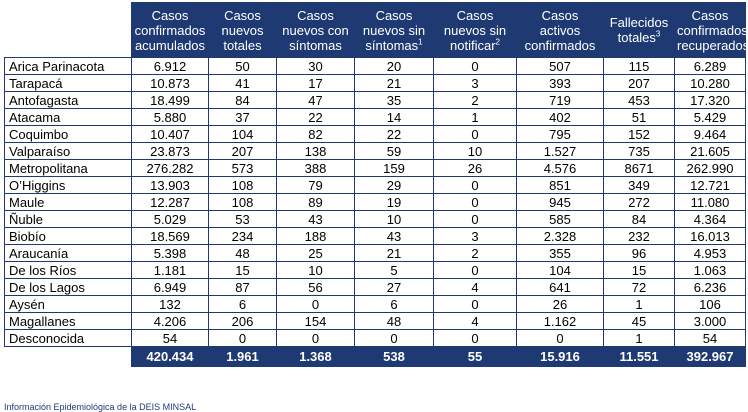 The height and width of the screenshot is (412, 748). I want to click on value-cell: 48, so click(242, 253).